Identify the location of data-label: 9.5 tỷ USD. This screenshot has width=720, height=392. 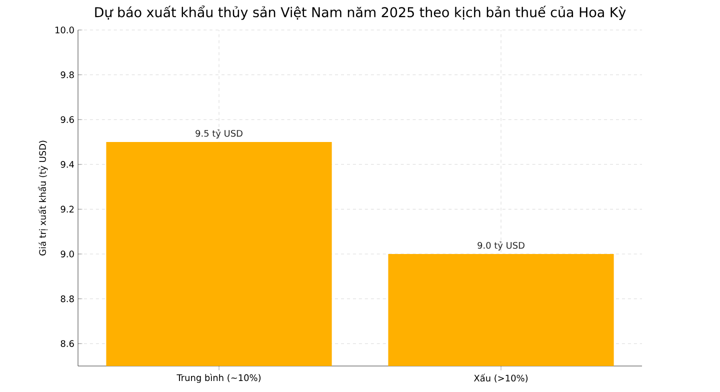
(219, 133).